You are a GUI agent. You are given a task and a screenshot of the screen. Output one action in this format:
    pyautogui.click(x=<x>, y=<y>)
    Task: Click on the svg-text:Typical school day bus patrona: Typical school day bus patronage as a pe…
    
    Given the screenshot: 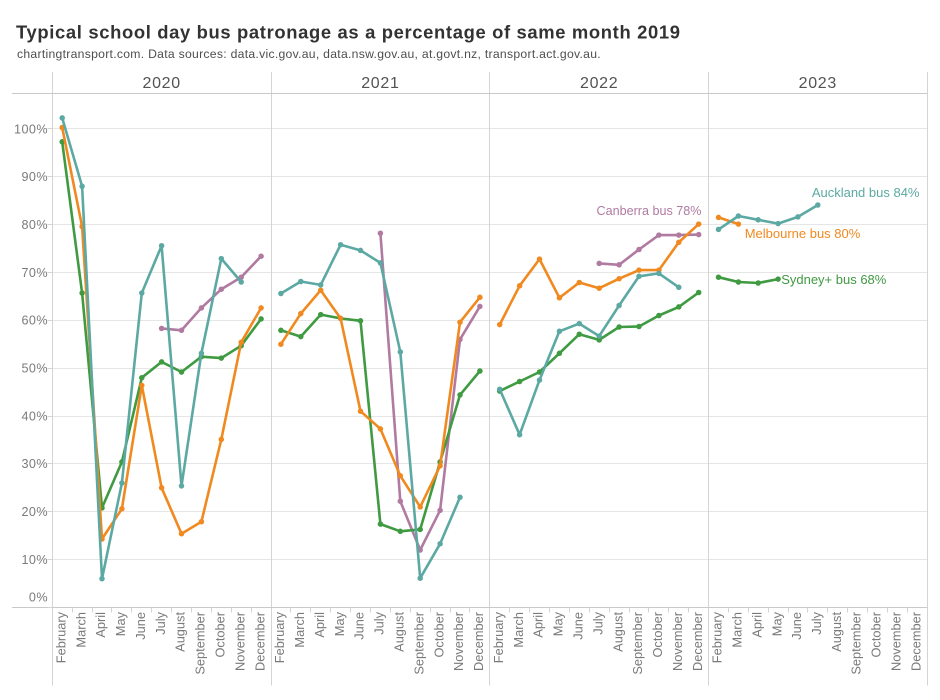 What is the action you would take?
    pyautogui.click(x=348, y=32)
    